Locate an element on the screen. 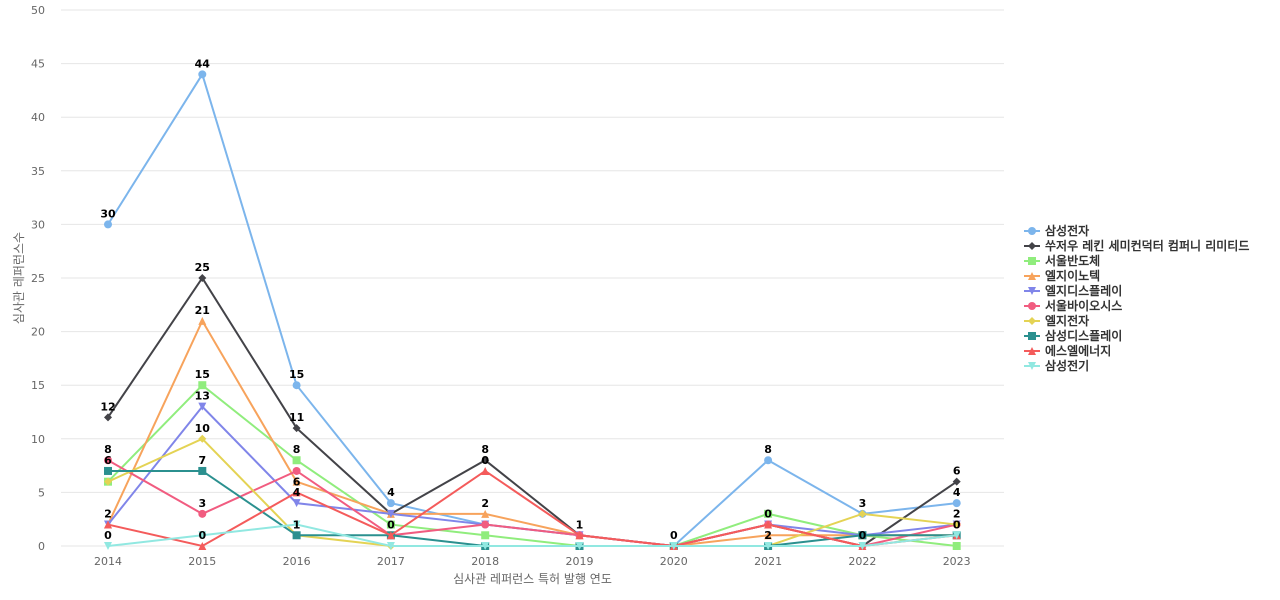 This screenshot has width=1280, height=600. x-tick-label: 2017 is located at coordinates (391, 561).